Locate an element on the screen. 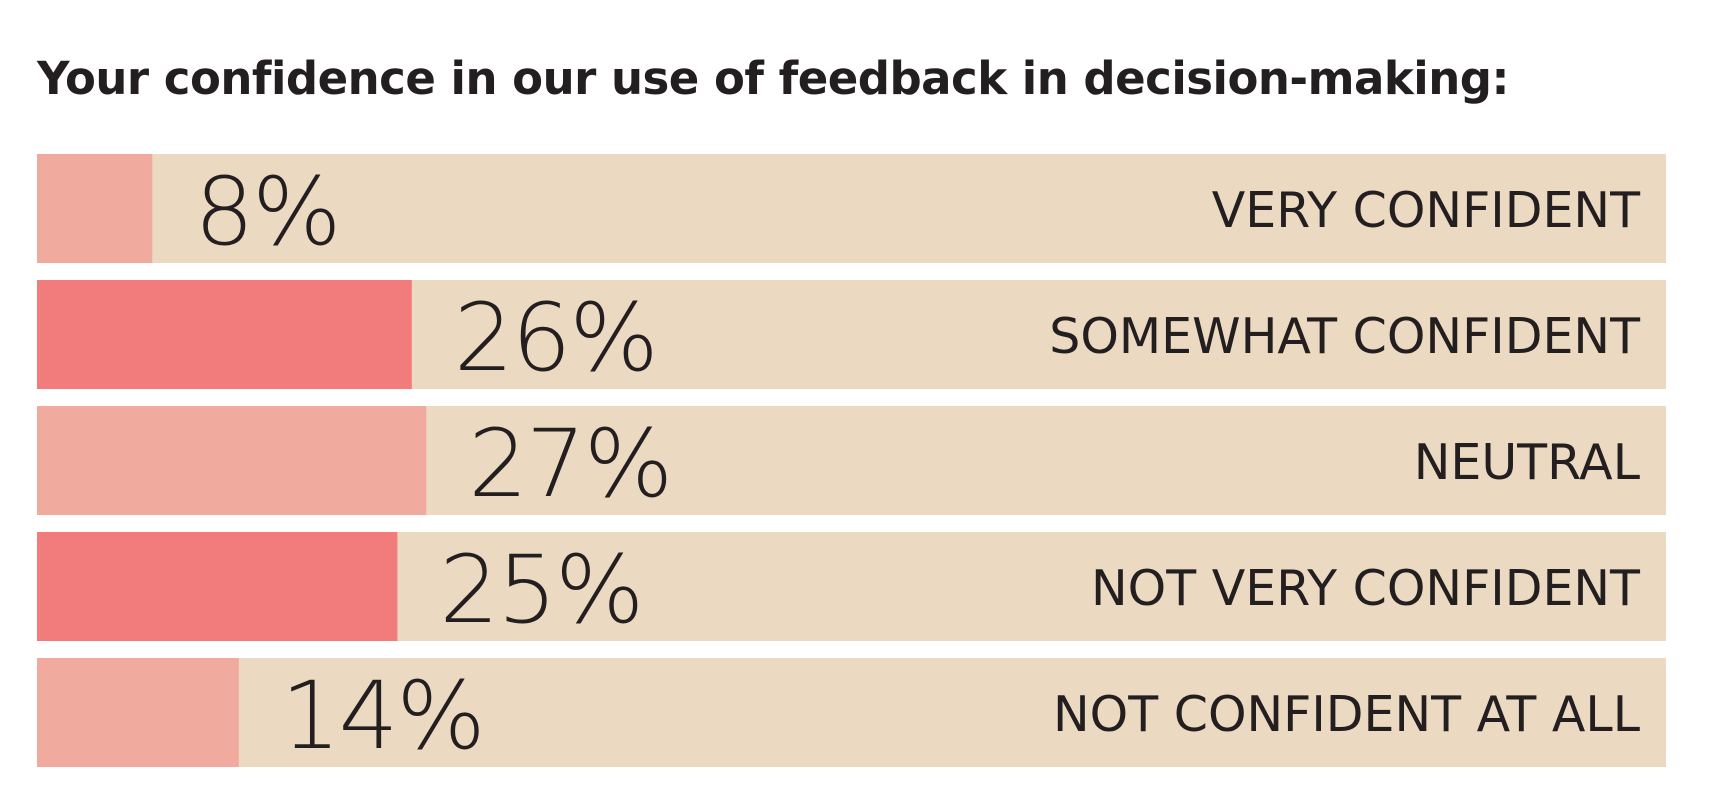 This screenshot has height=810, width=1709. data-label: 27% is located at coordinates (569, 464).